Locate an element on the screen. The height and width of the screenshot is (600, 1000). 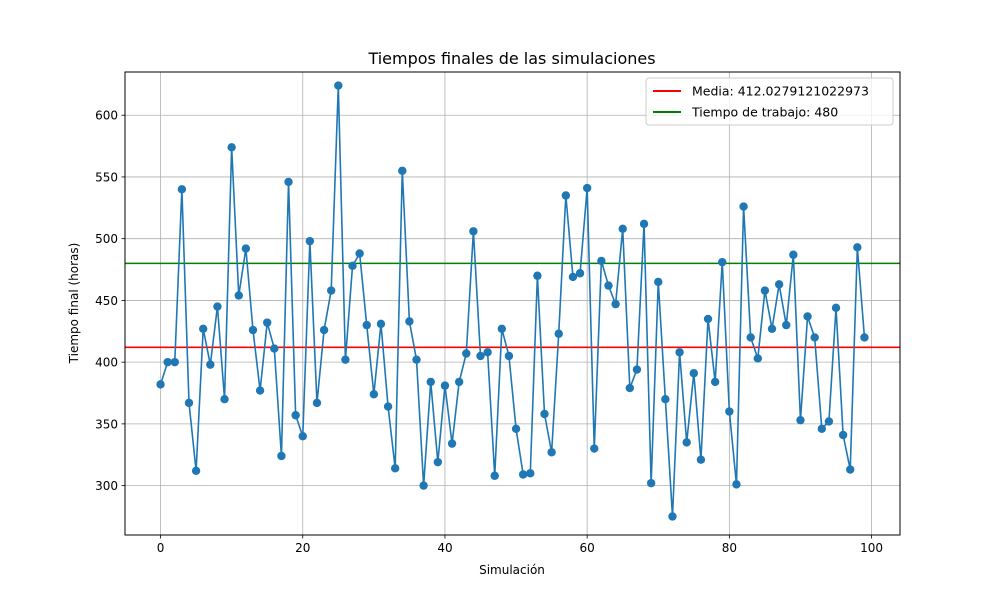
y-tick-label: 350 is located at coordinates (106, 424).